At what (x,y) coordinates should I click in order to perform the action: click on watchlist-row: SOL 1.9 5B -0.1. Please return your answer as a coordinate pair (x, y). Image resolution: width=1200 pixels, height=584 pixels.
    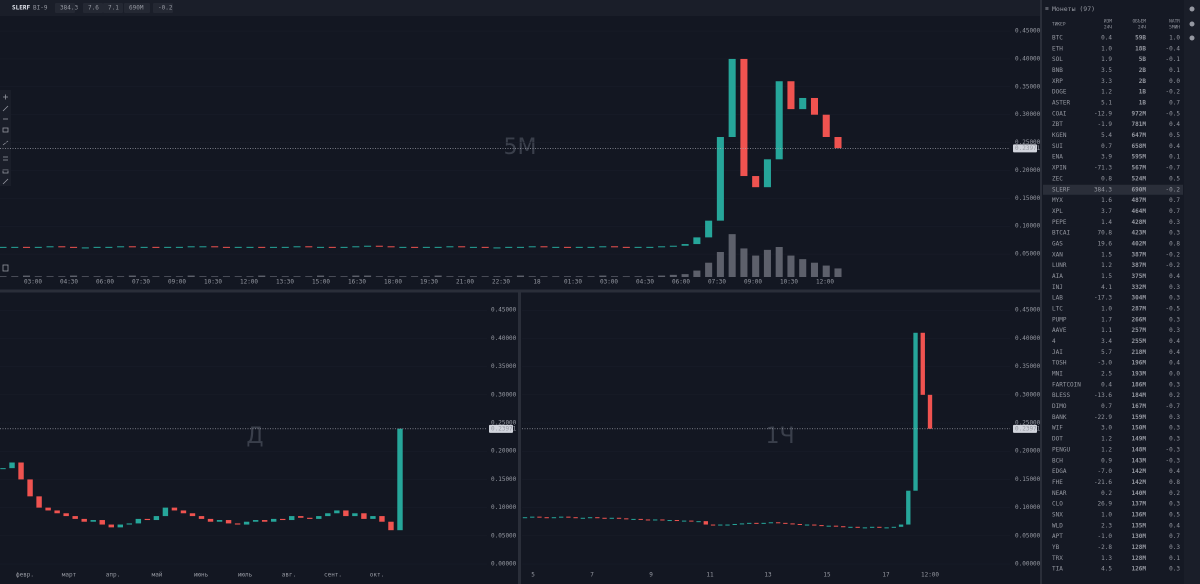
    Looking at the image, I should click on (1116, 59).